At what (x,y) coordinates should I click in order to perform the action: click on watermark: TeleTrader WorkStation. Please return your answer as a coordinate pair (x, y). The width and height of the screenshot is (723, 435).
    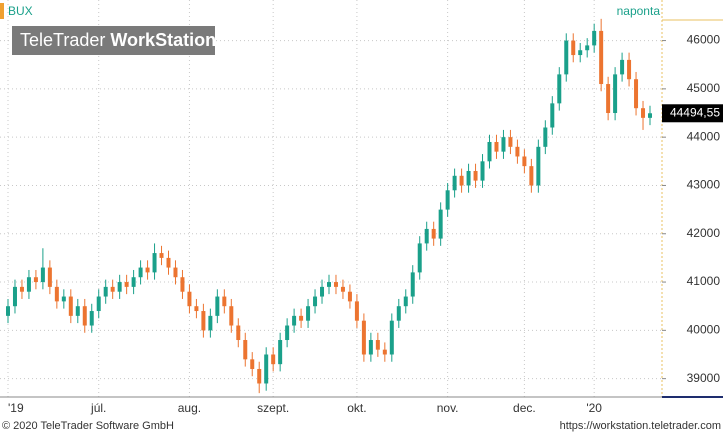
    Looking at the image, I should click on (118, 40).